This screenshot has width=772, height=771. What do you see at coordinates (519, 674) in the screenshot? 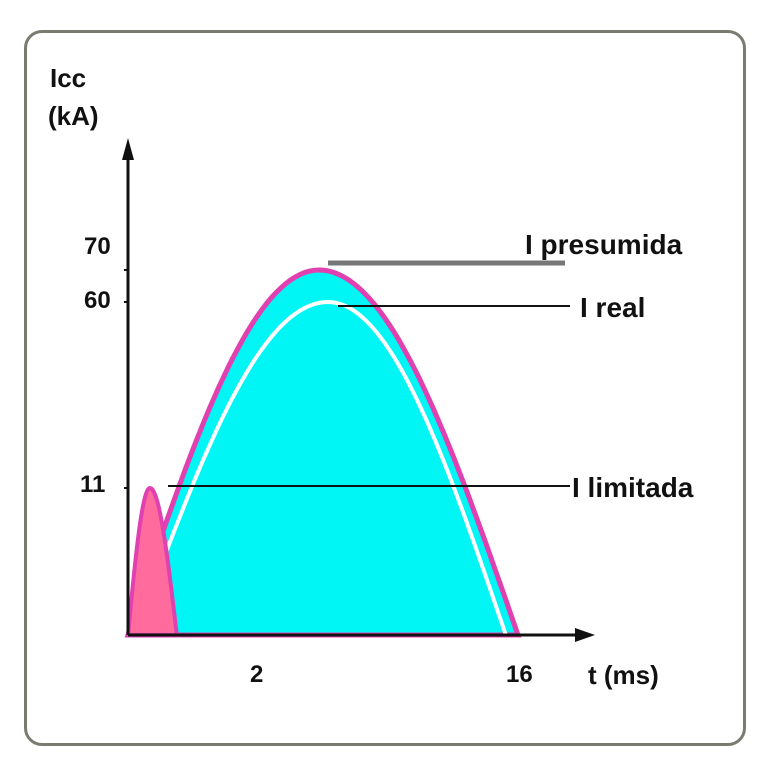
I see `x-tick-16: 16` at bounding box center [519, 674].